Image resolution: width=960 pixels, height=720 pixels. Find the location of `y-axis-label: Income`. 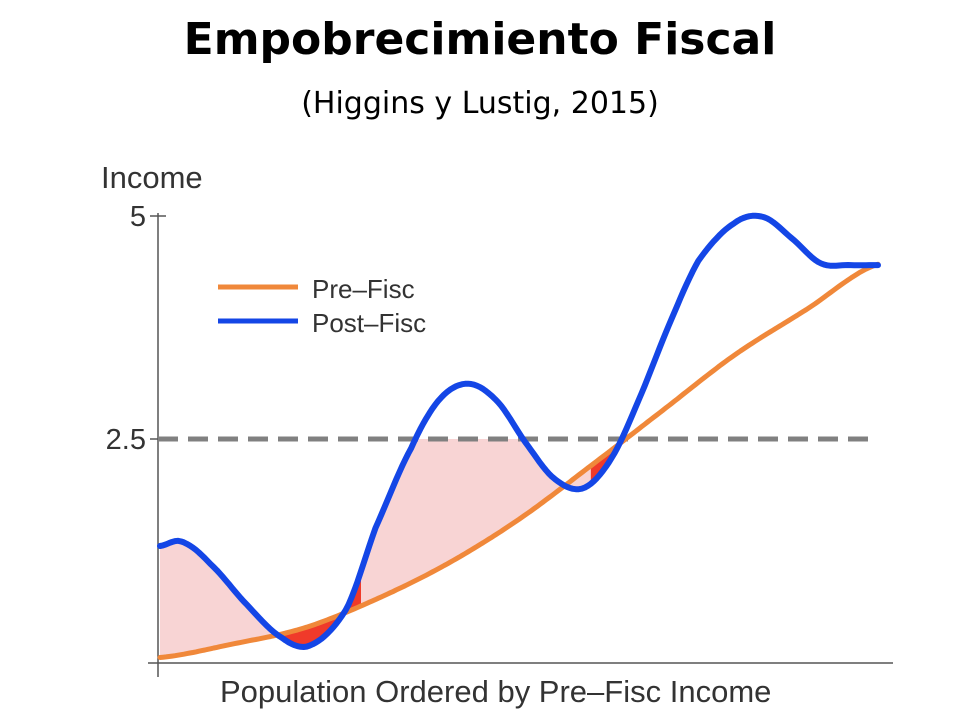

y-axis-label: Income is located at coordinates (152, 177).